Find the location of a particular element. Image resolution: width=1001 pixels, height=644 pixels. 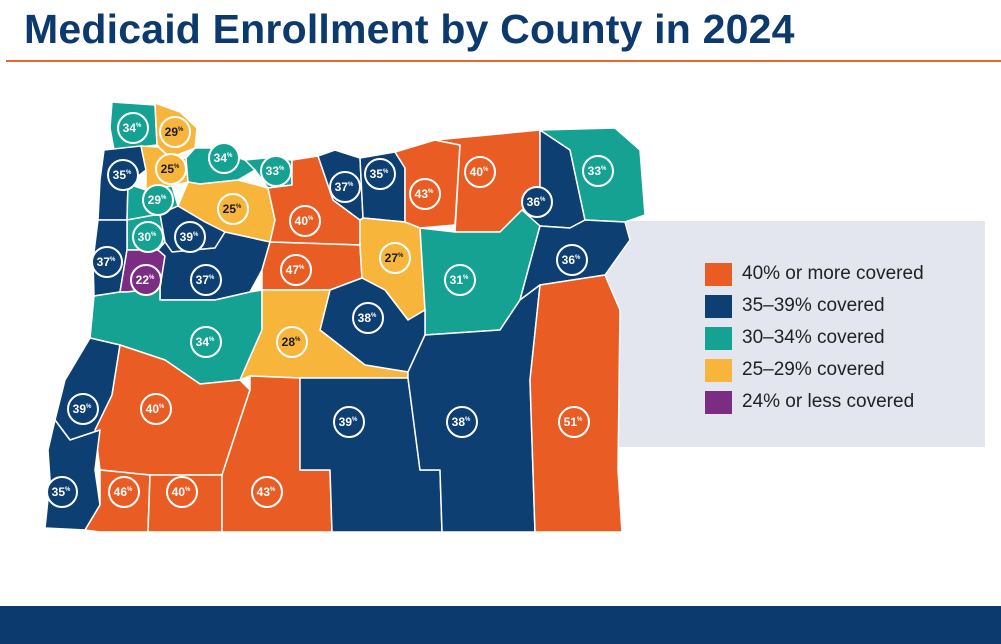

county-label-deschutes: 28% is located at coordinates (292, 342).